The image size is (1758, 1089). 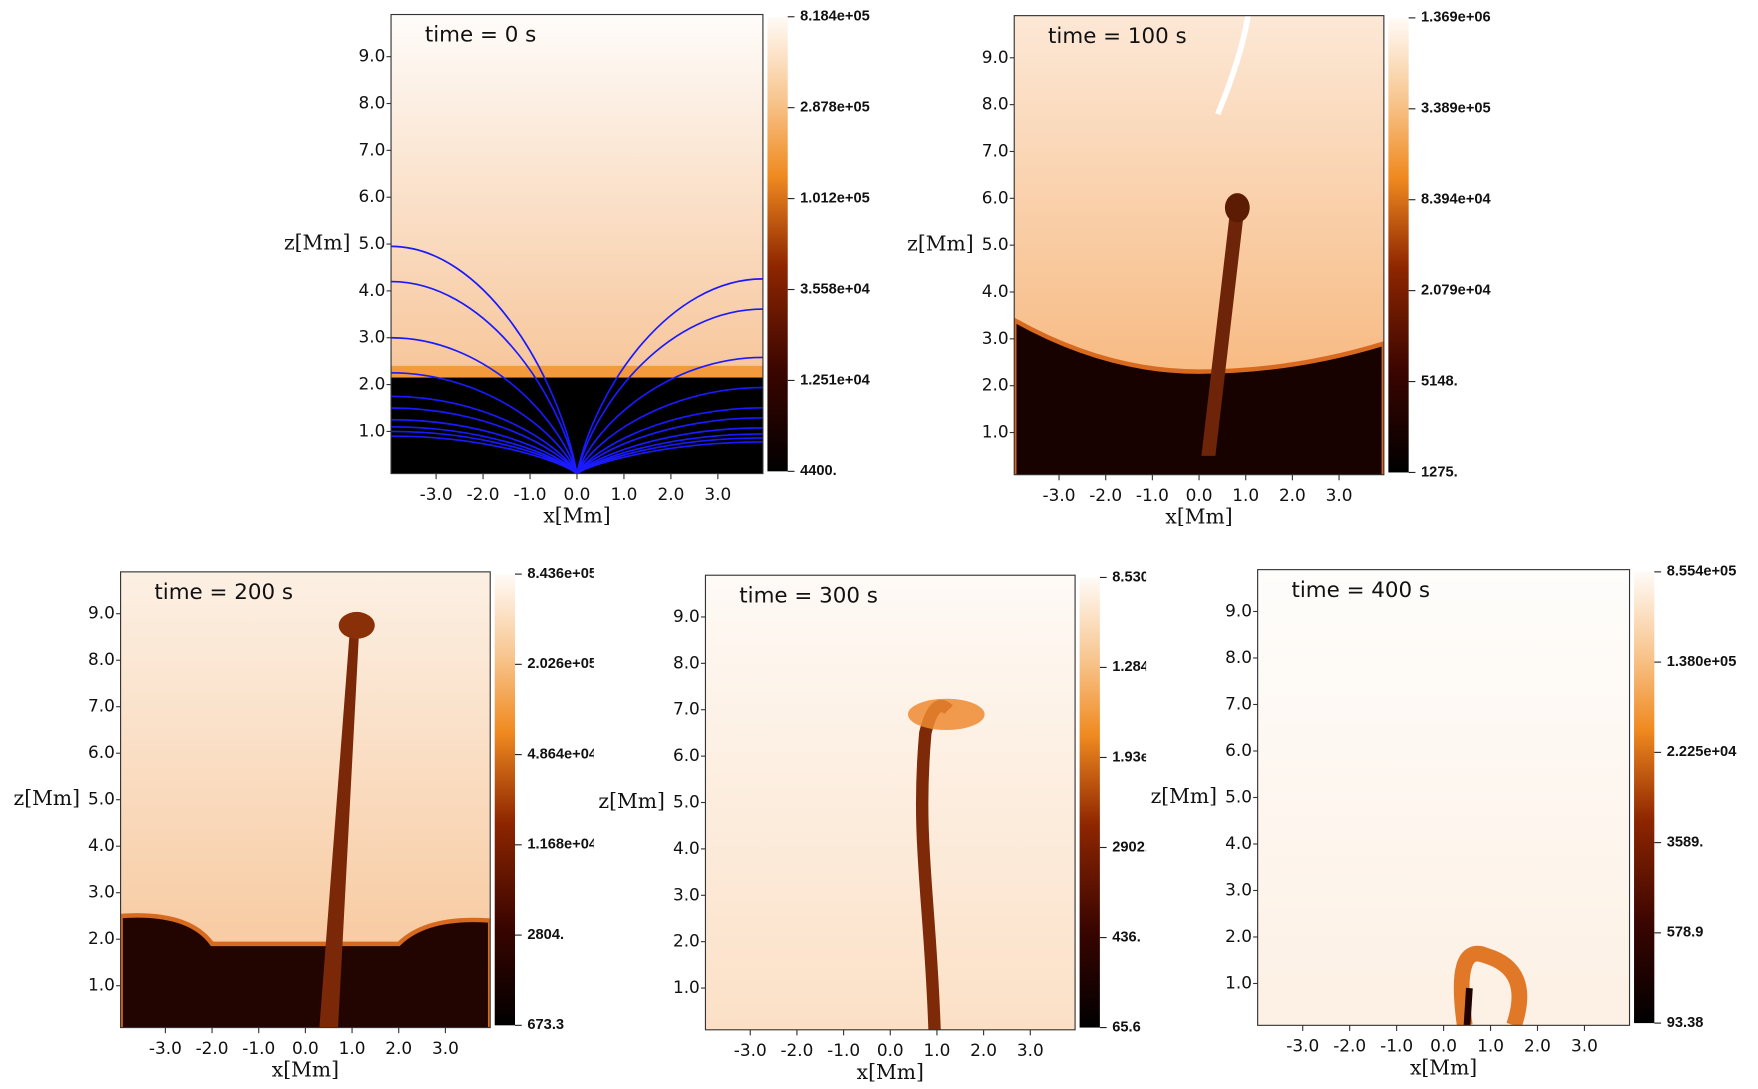 What do you see at coordinates (1584, 1046) in the screenshot?
I see `x-tick-label: 3.0` at bounding box center [1584, 1046].